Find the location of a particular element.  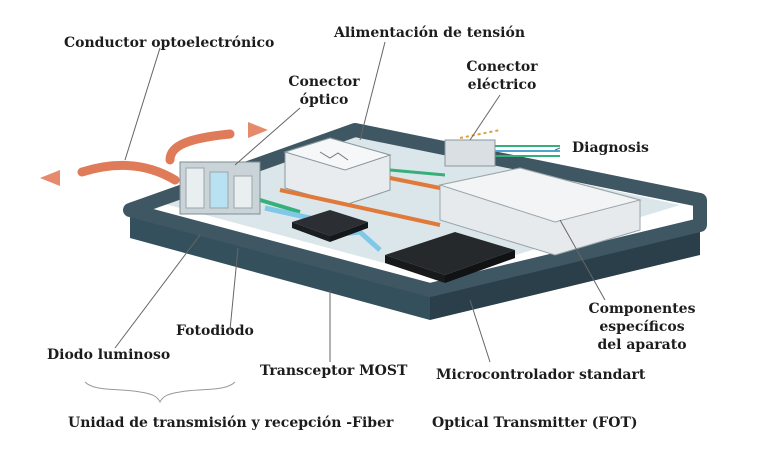

label-diagnosis: Diagnosis is located at coordinates (610, 148).